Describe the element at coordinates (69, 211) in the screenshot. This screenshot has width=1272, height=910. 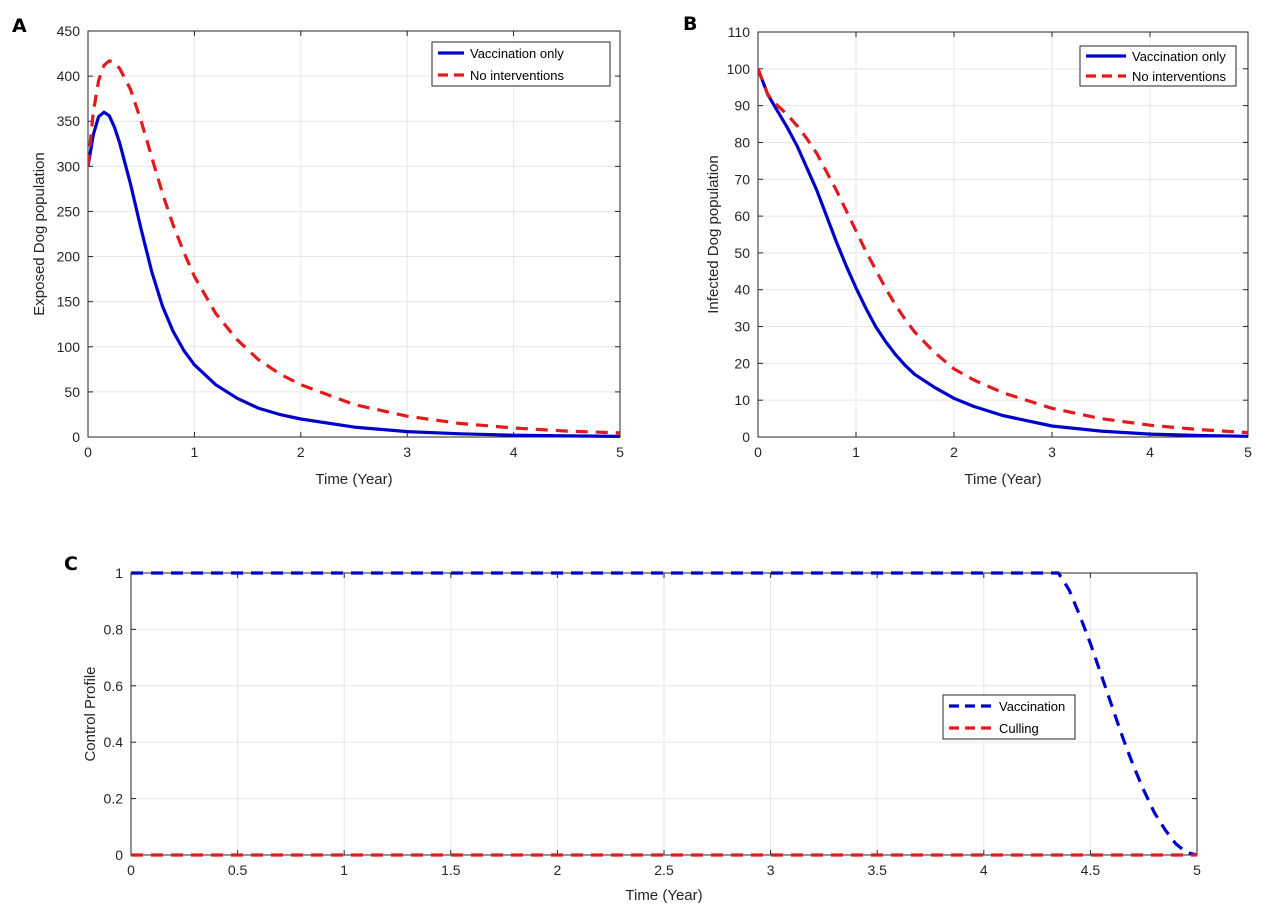
I see `y-tick-label-a-5: 250` at that location.